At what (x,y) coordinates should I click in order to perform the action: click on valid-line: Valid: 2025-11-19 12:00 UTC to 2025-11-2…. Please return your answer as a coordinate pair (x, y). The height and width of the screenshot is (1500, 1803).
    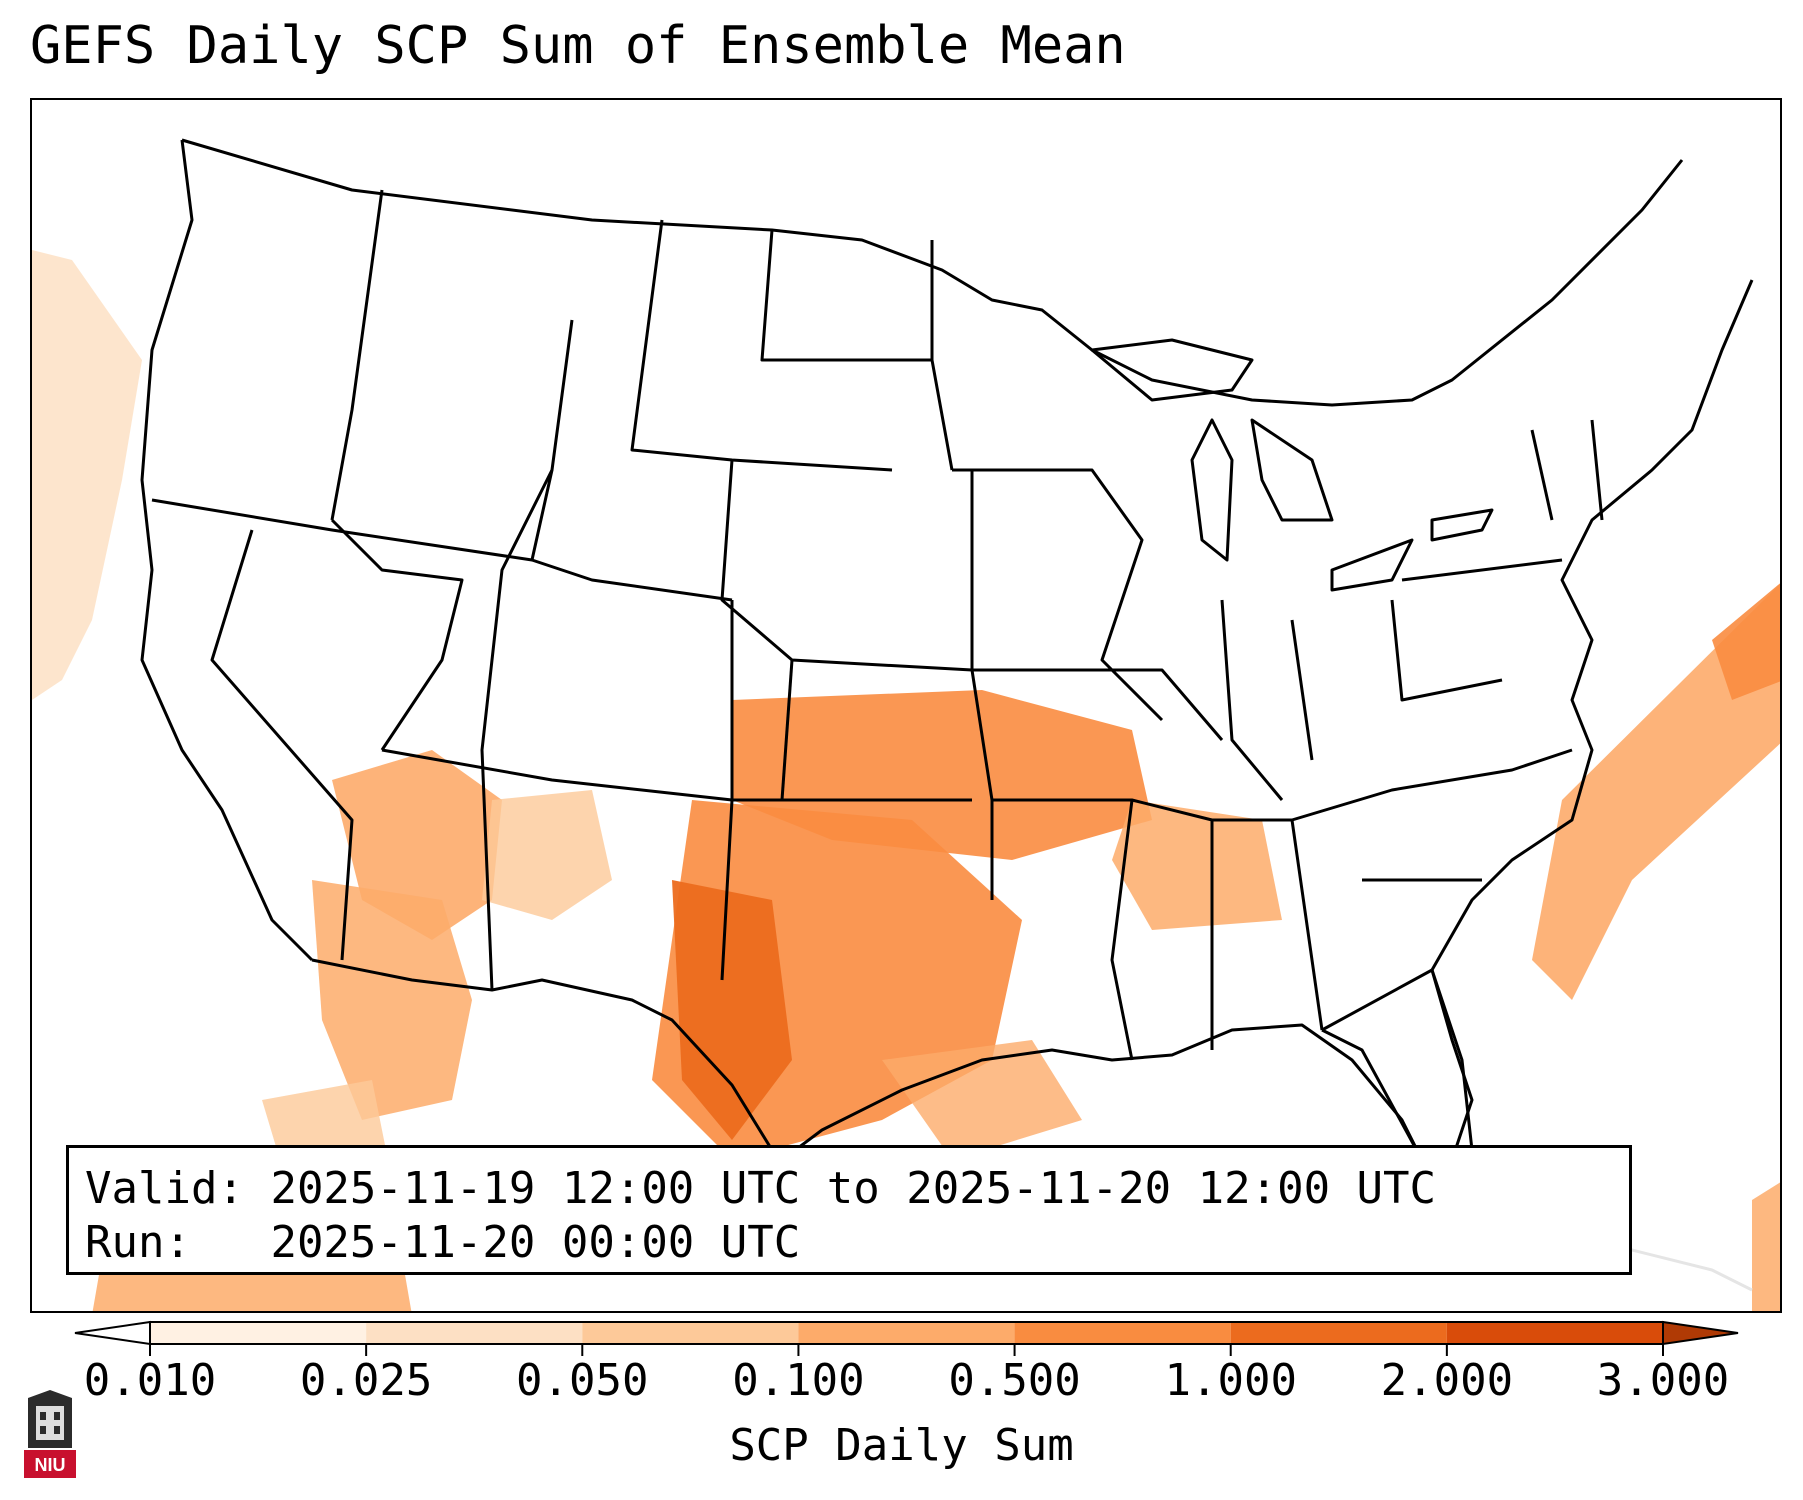
    Looking at the image, I should click on (849, 1189).